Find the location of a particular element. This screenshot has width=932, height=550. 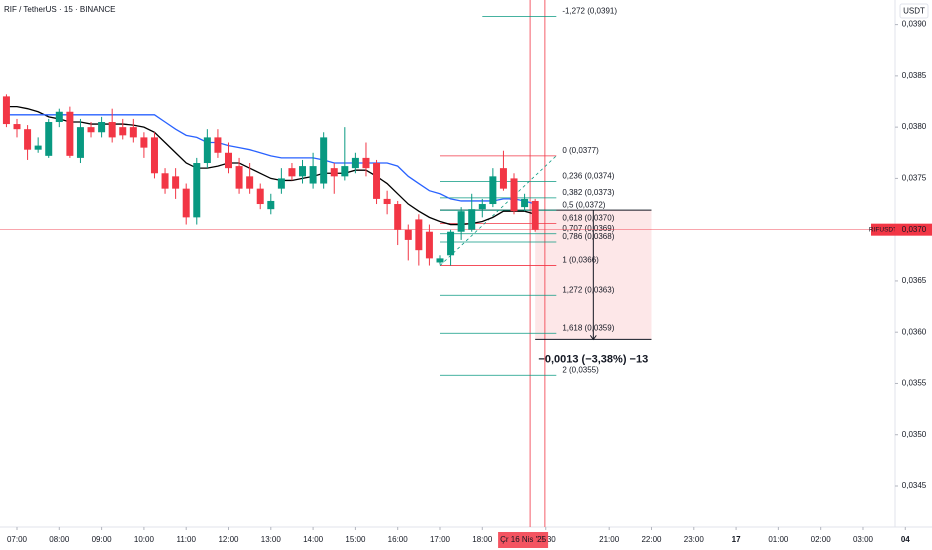

symbol-box is located at coordinates (883, 229).